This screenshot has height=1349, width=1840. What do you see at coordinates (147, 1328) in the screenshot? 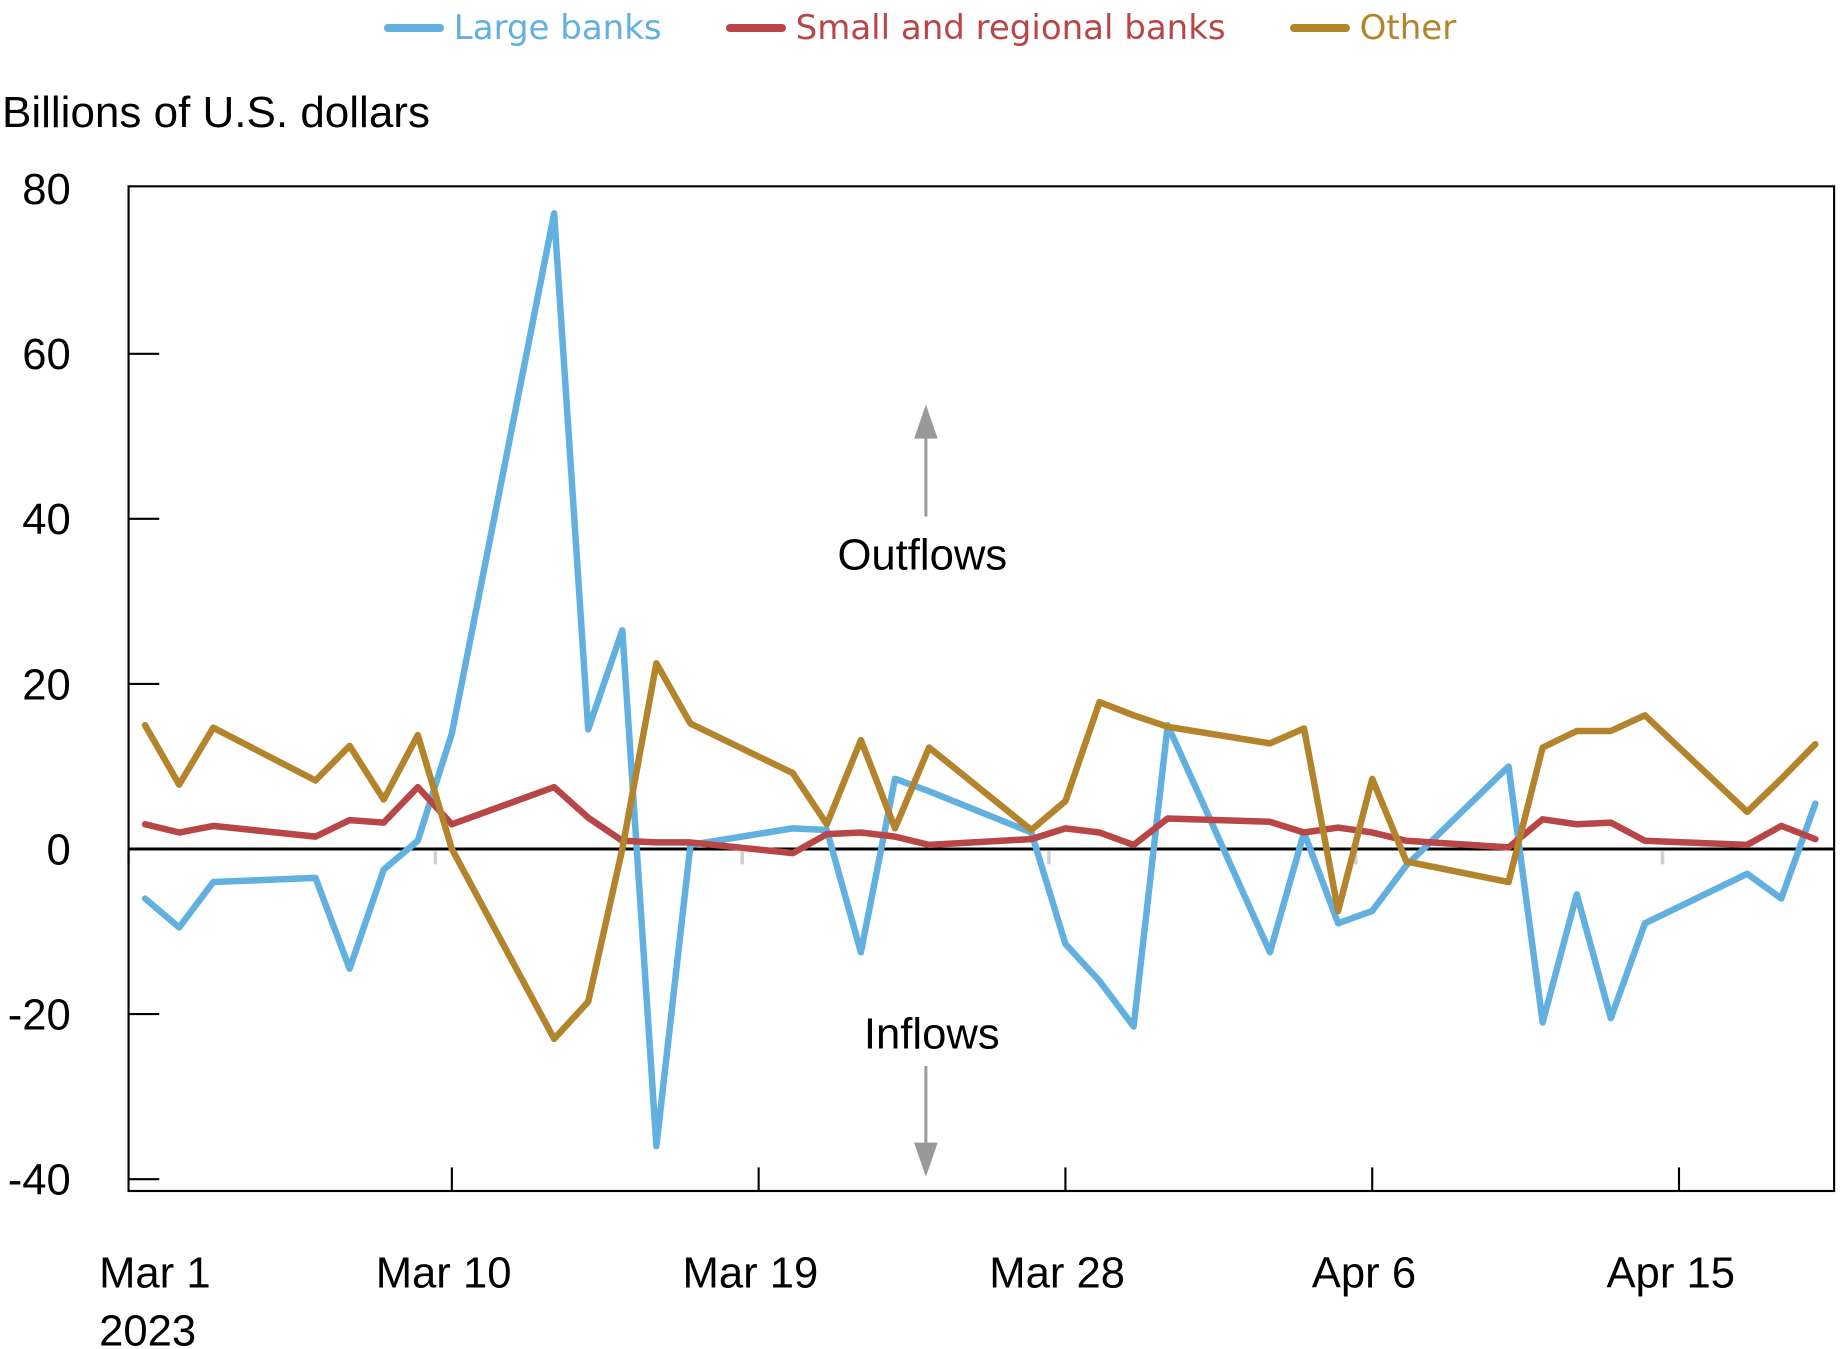
I see `x-tick-sublabel: 2023` at bounding box center [147, 1328].